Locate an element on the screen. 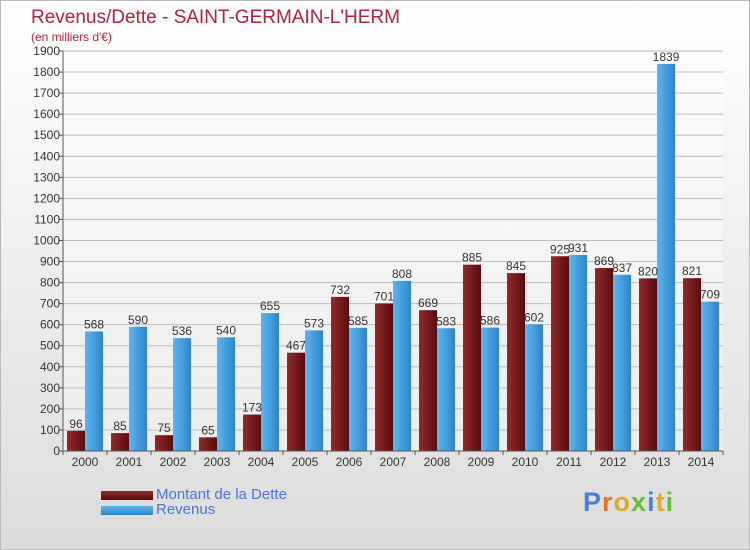  y-tick-label: 400 is located at coordinates (50, 367).